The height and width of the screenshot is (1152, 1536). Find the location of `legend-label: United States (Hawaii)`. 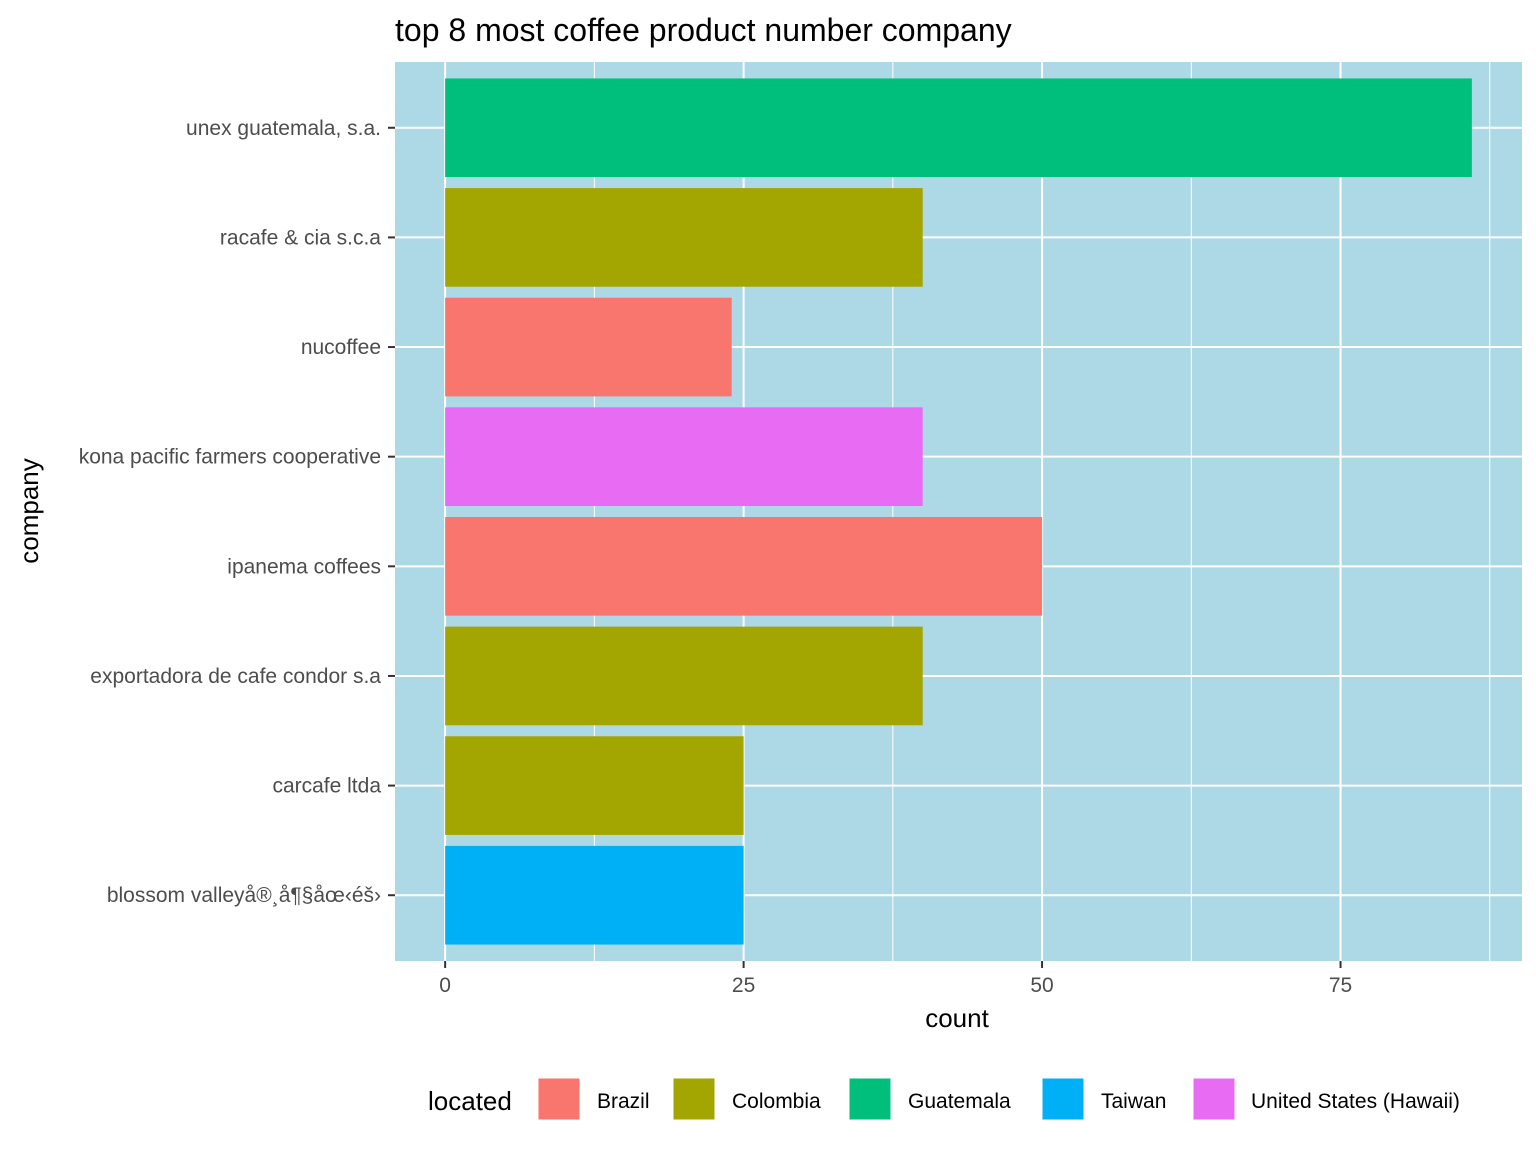

legend-label: United States (Hawaii) is located at coordinates (1355, 1101).